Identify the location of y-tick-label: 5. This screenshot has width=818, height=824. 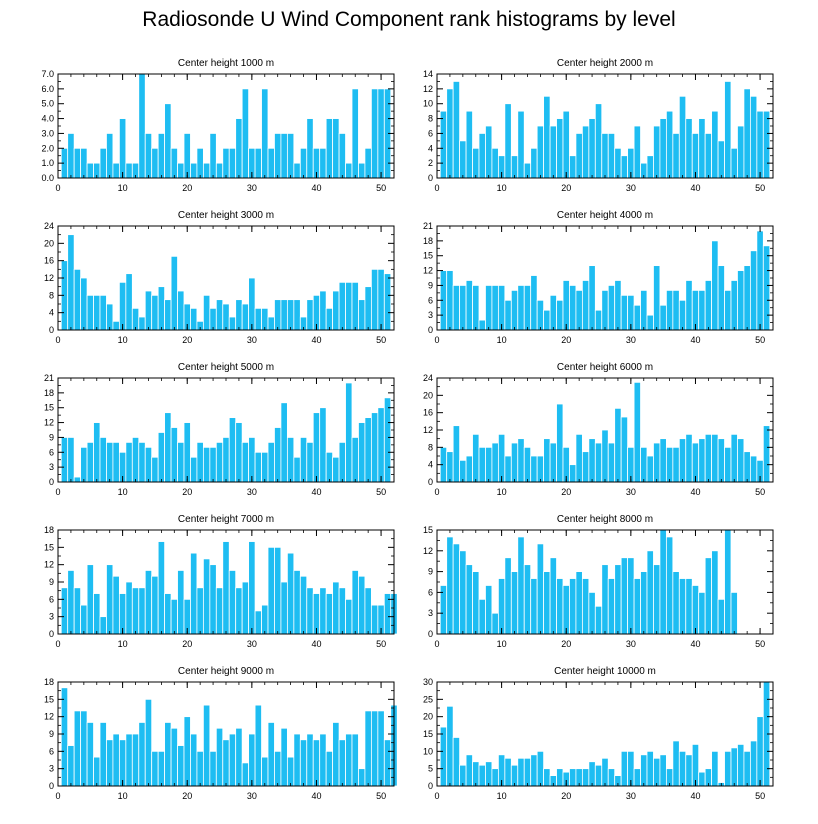
(430, 769).